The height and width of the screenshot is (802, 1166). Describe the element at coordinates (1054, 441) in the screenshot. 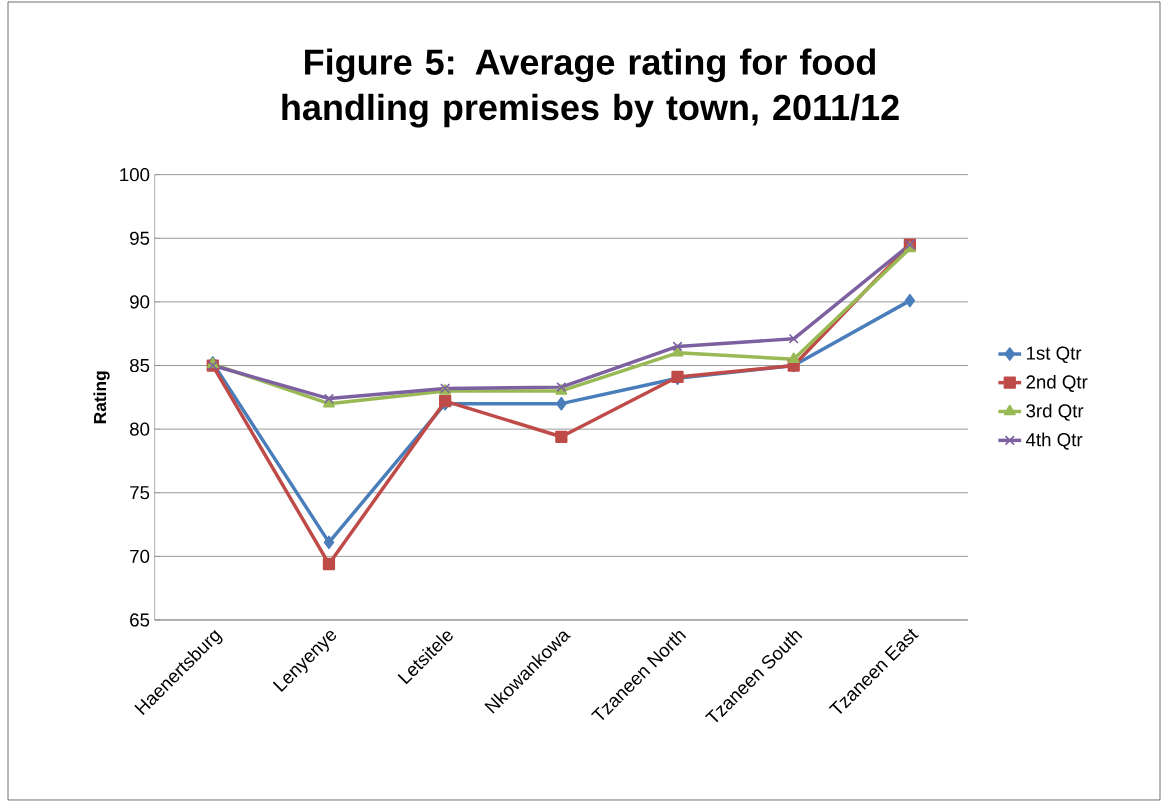

I see `legend-label: 4th Qtr` at that location.